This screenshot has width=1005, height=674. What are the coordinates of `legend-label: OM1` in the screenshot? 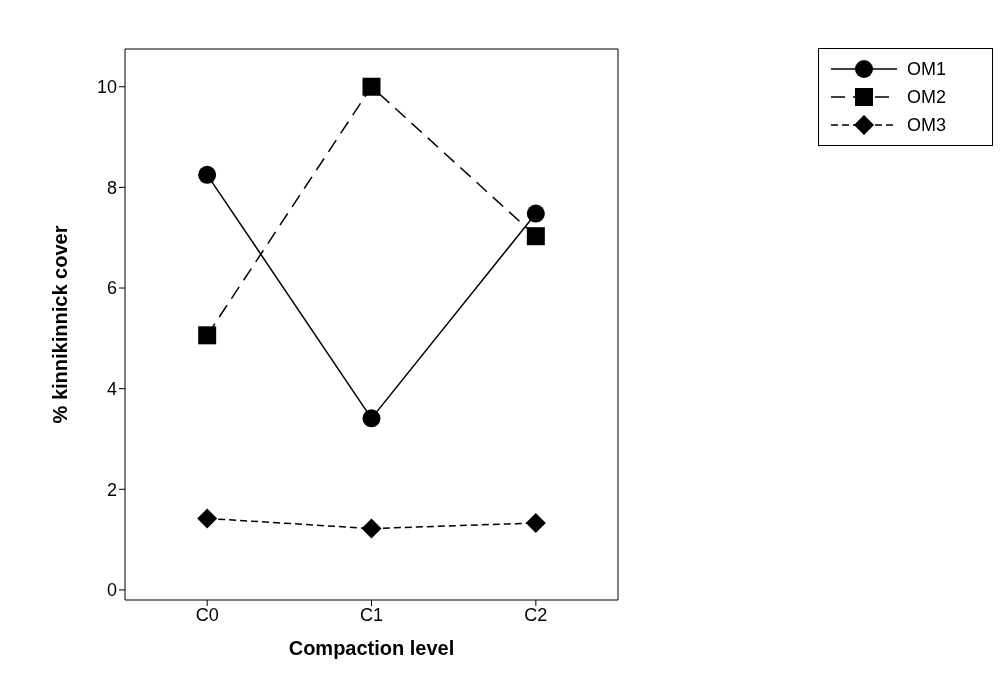 It's located at (927, 69).